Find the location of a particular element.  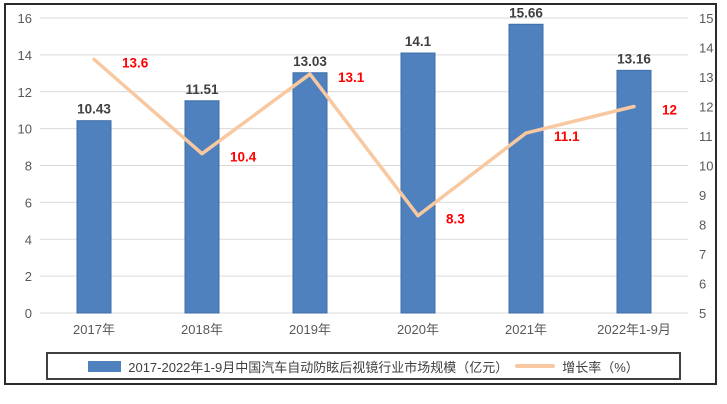

left-axis-tick: 16 is located at coordinates (25, 18).